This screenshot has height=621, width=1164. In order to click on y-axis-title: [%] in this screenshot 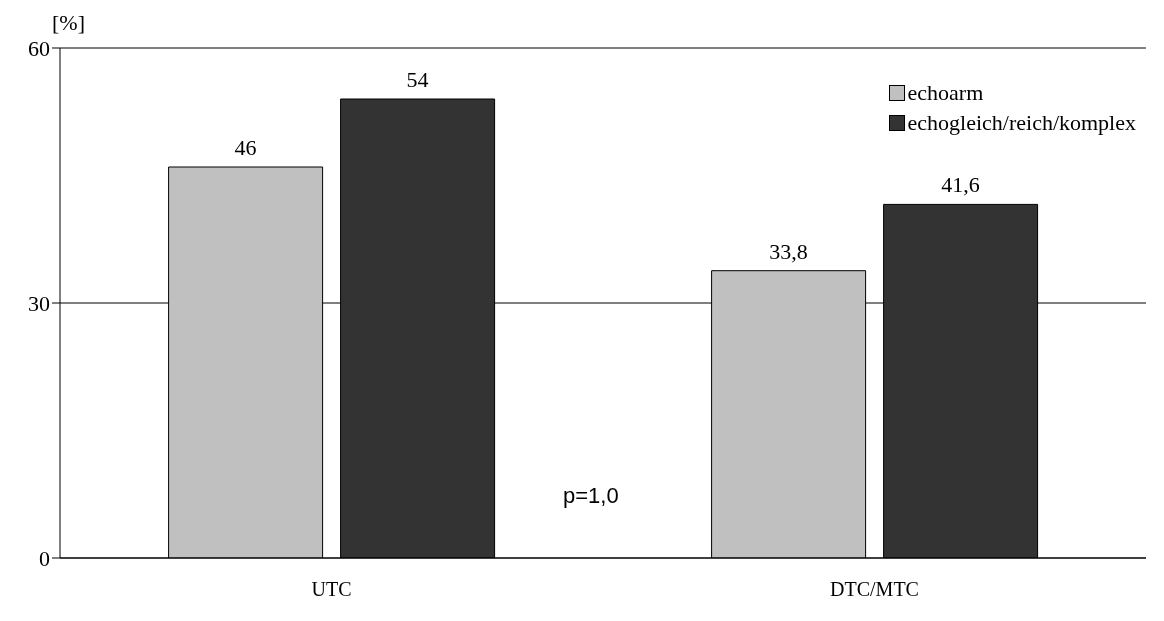, I will do `click(68, 23)`.